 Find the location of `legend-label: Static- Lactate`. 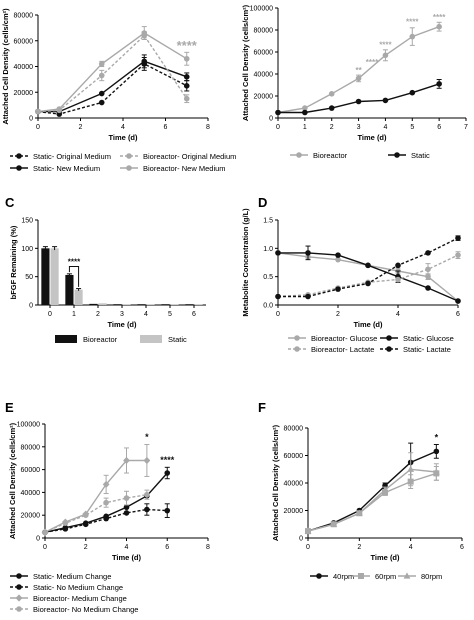

legend-label: Static- Lactate is located at coordinates (427, 349).